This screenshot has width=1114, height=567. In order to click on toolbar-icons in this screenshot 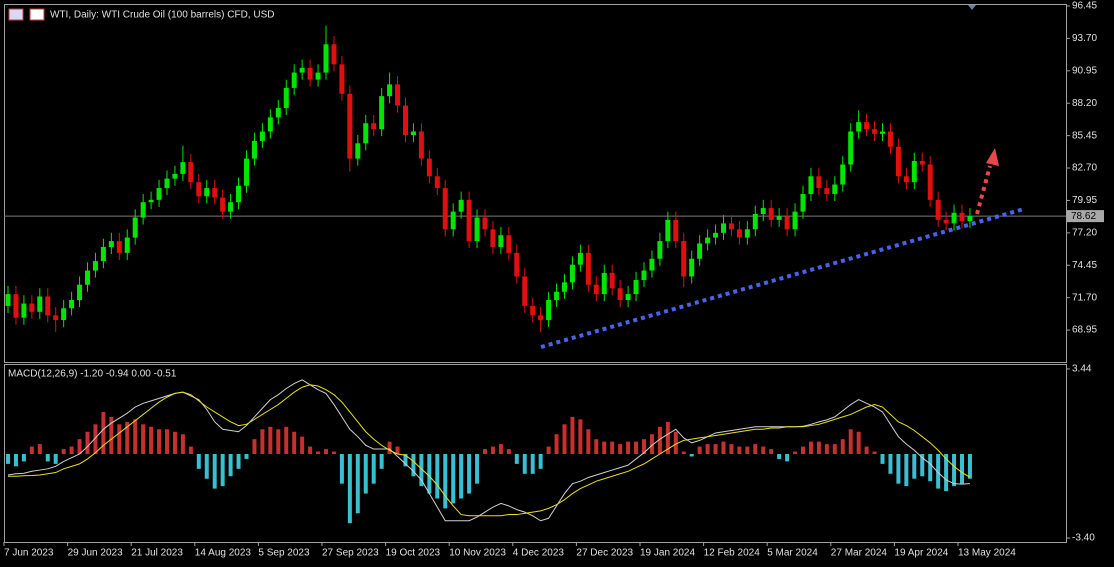, I will do `click(26, 14)`.